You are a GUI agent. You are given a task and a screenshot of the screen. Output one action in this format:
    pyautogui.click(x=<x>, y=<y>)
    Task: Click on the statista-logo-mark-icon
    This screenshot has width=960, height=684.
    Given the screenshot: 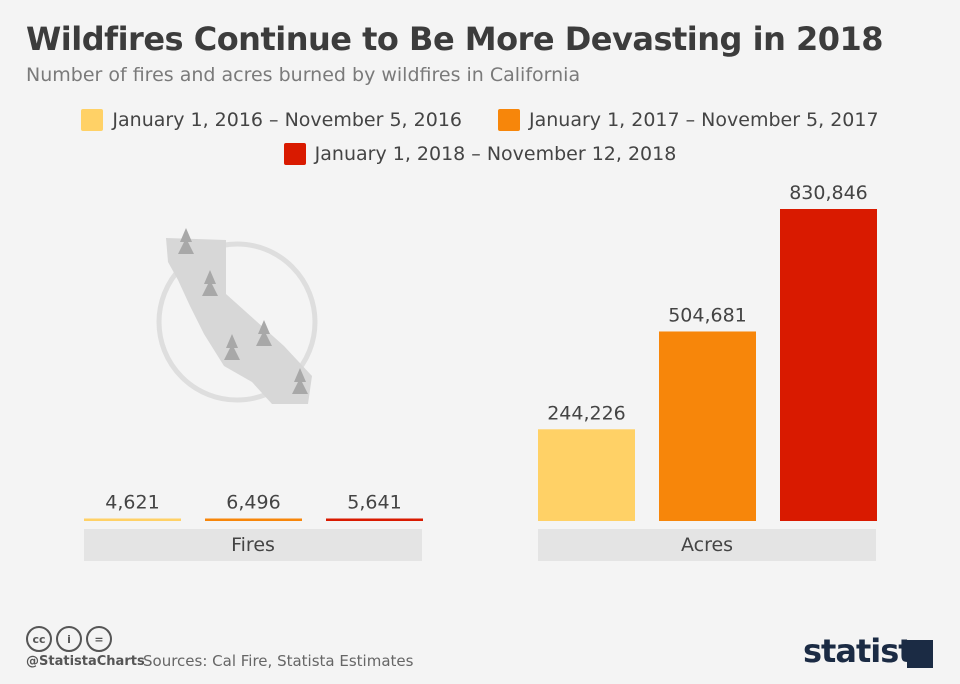 What is the action you would take?
    pyautogui.click(x=920, y=654)
    